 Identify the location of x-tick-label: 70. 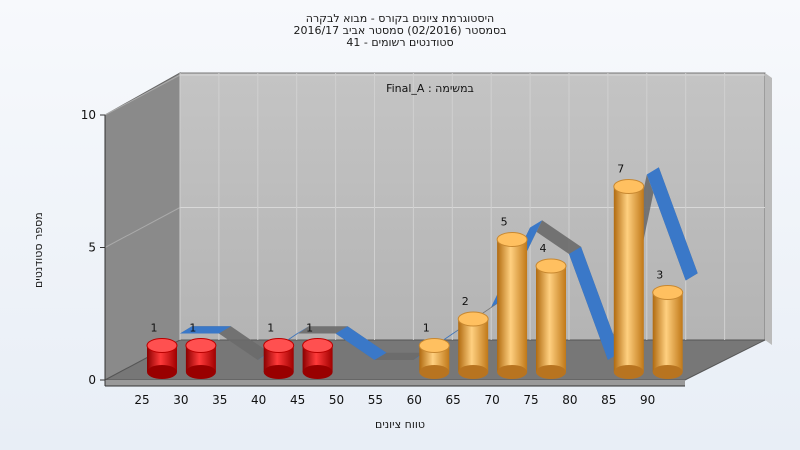
(491, 400).